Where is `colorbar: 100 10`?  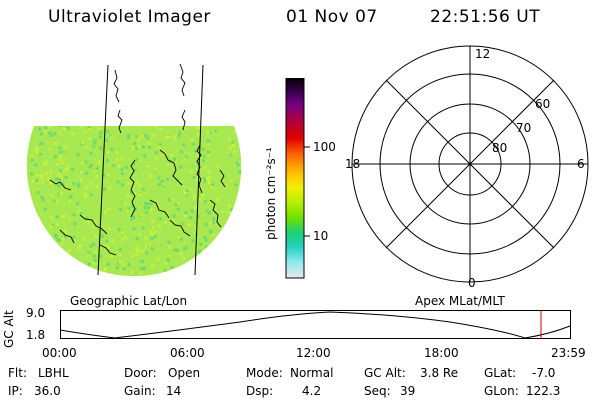 colorbar: 100 10 is located at coordinates (310, 178).